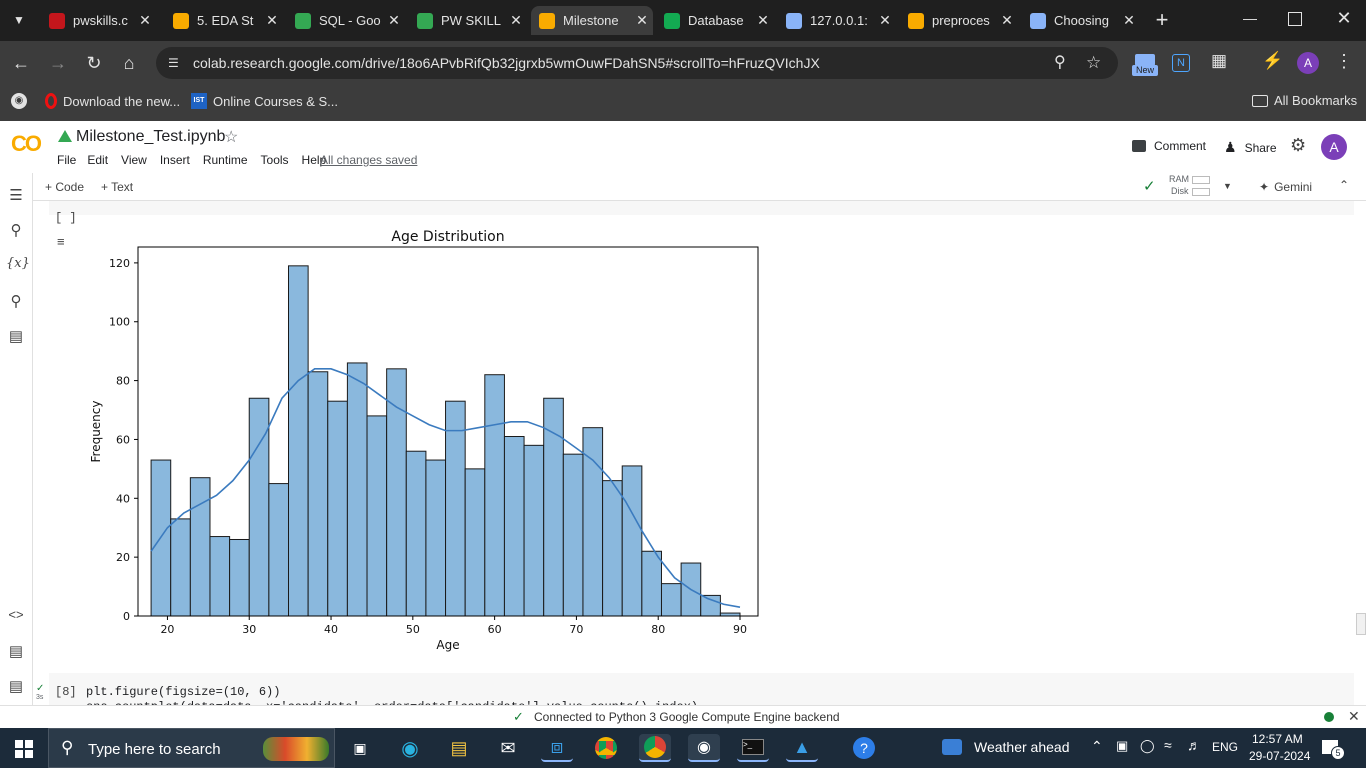  I want to click on show-hidden-icons: ⌃, so click(1097, 746).